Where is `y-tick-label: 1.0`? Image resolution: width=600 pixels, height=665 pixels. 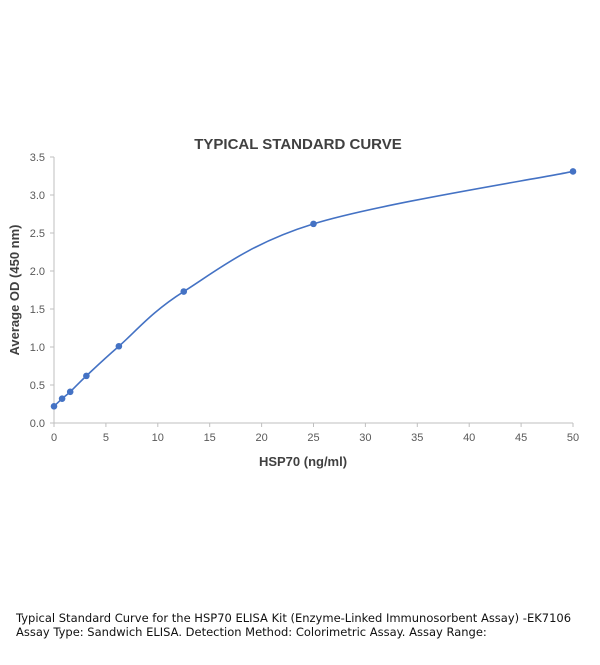 y-tick-label: 1.0 is located at coordinates (37, 348).